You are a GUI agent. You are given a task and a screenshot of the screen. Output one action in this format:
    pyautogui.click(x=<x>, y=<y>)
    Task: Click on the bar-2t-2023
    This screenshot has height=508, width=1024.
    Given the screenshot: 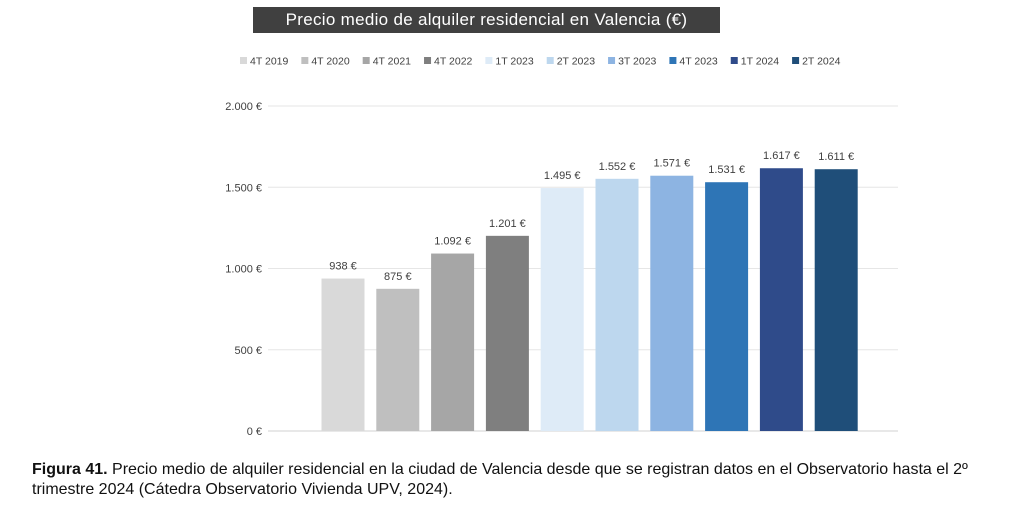 What is the action you would take?
    pyautogui.click(x=617, y=304)
    